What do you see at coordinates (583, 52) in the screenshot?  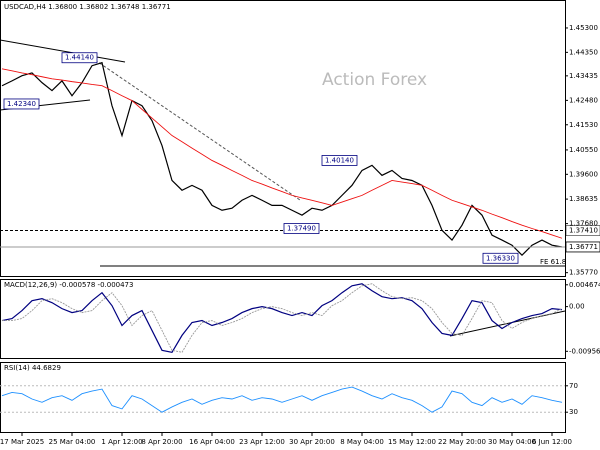 I see `y-tick-label: 1.44350` at bounding box center [583, 52].